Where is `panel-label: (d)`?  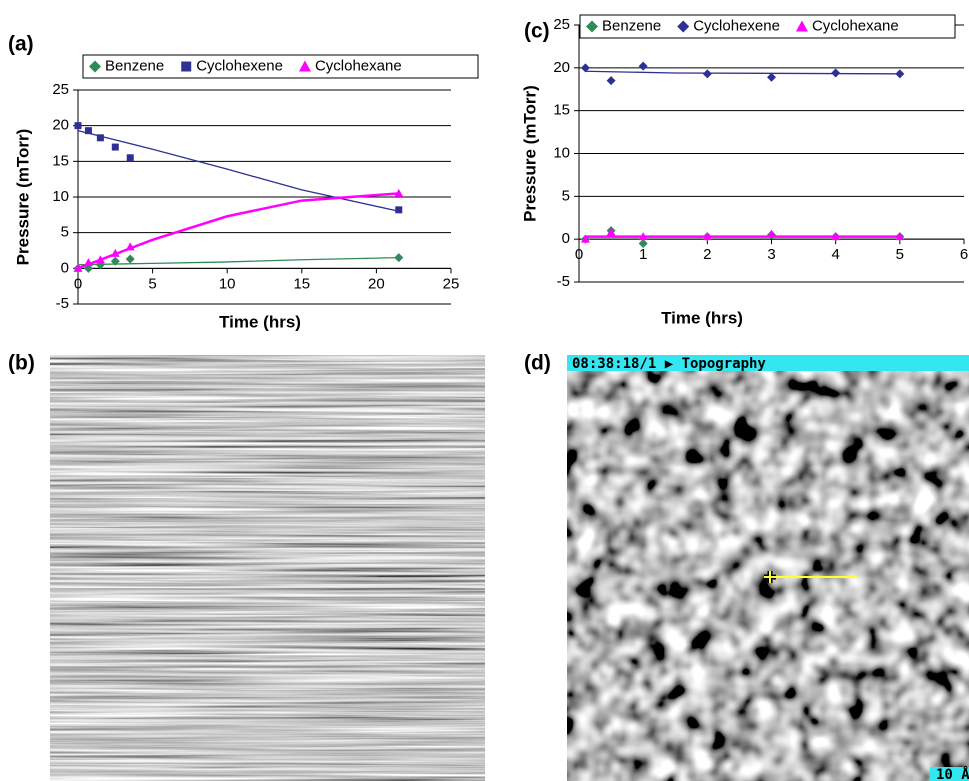 panel-label: (d) is located at coordinates (537, 363).